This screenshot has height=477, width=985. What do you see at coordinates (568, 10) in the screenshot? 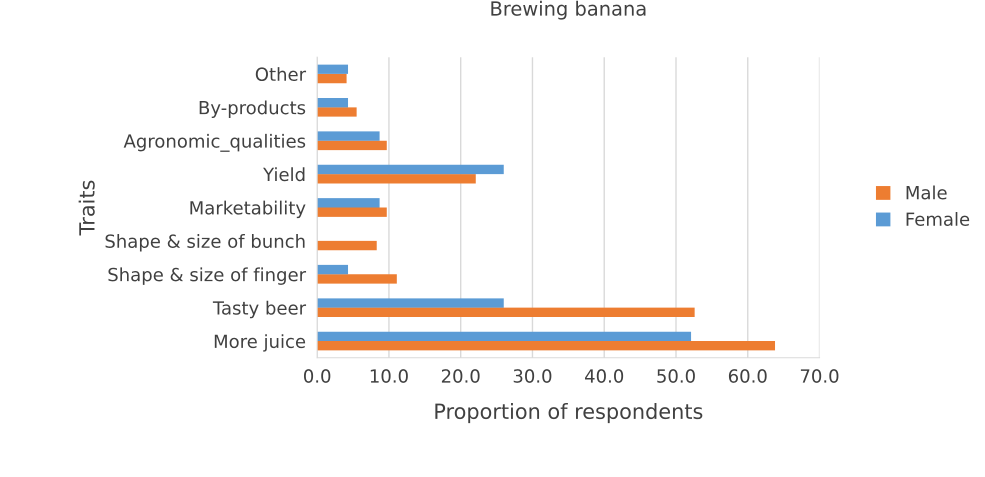
I see `chart-title: Brewing banana` at bounding box center [568, 10].